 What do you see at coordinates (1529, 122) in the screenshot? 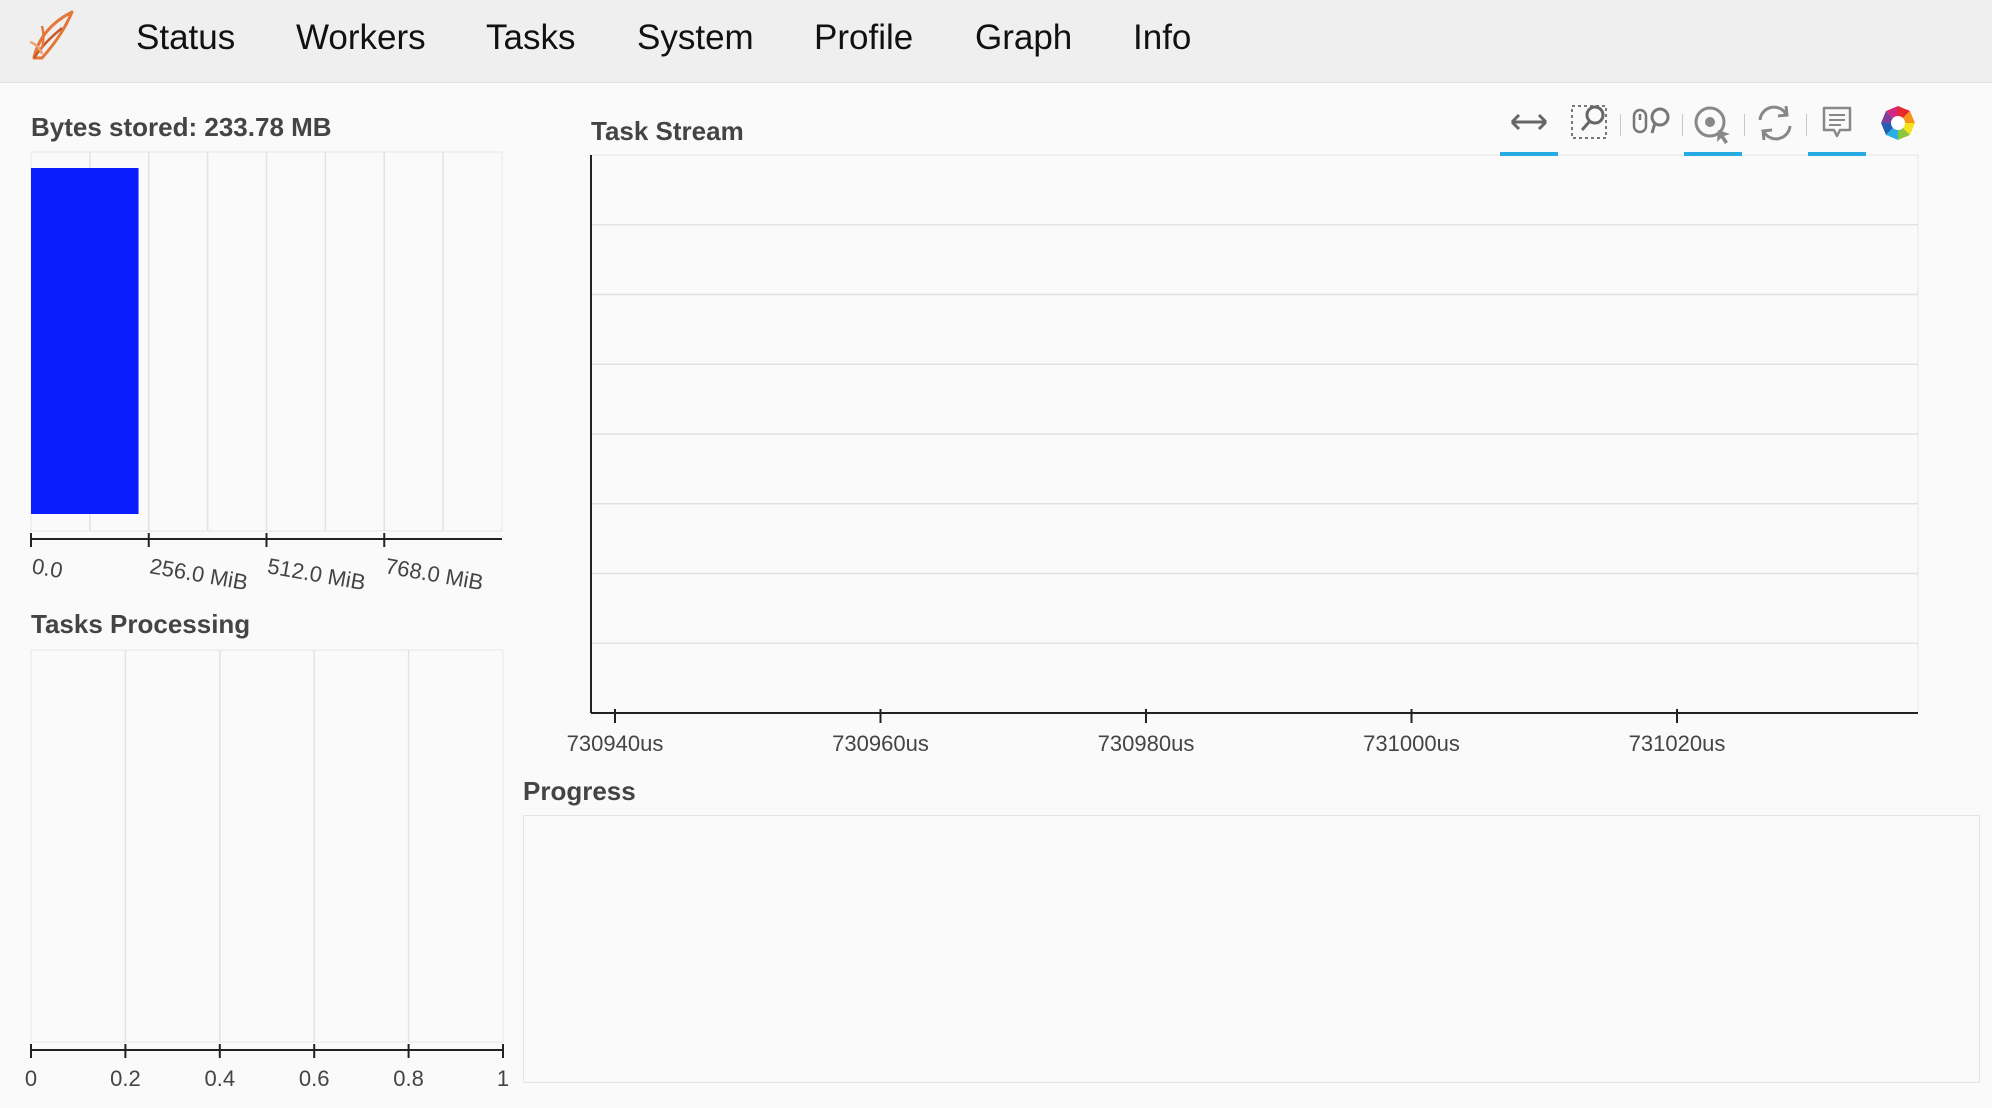
I see `horizontal-pan-icon` at bounding box center [1529, 122].